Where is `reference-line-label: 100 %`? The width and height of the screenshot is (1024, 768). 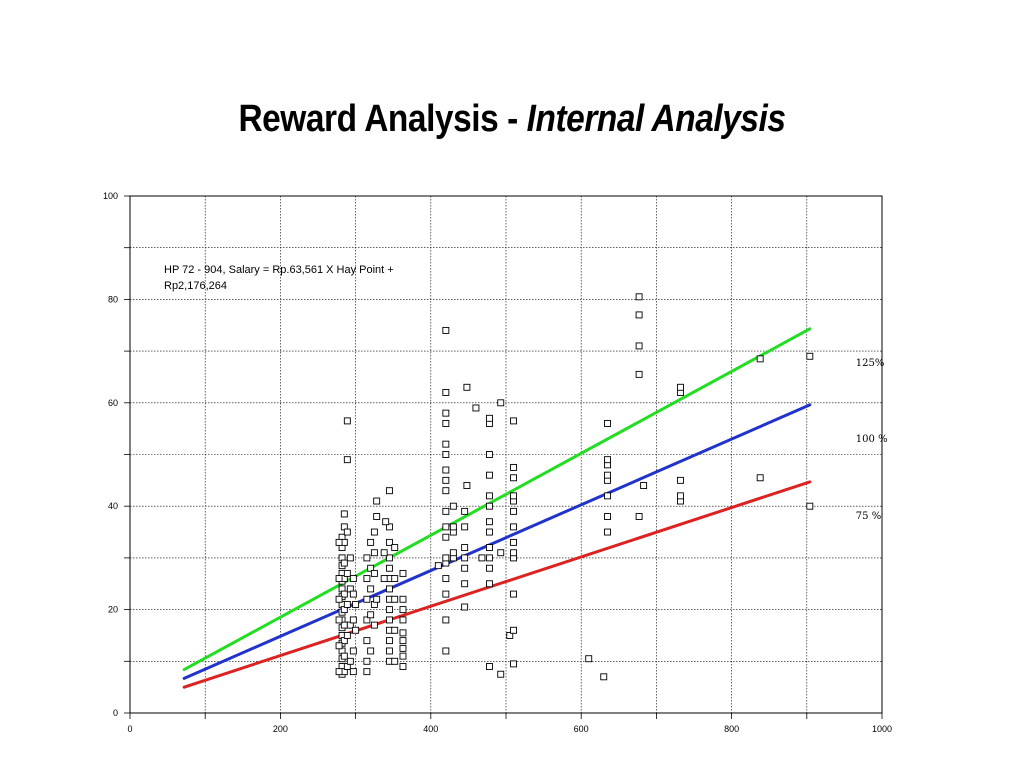 reference-line-label: 100 % is located at coordinates (872, 439).